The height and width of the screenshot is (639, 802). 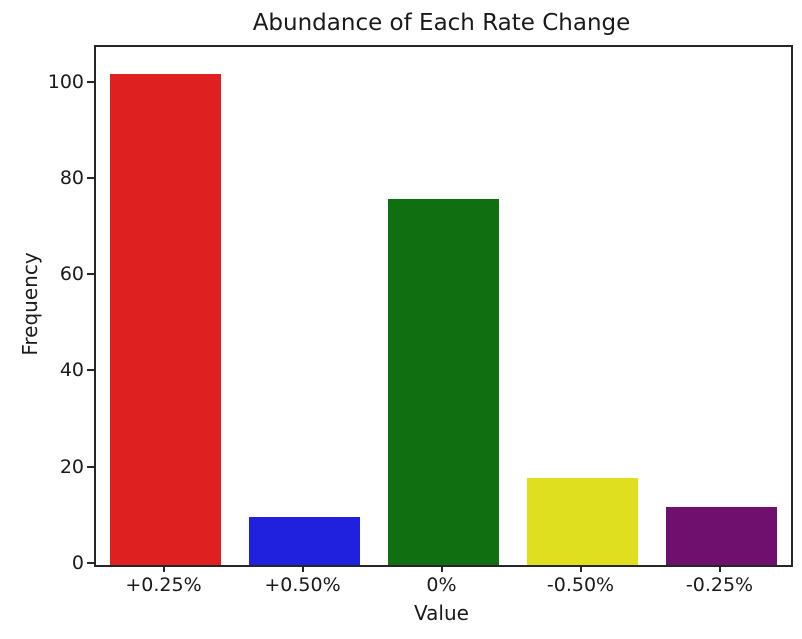 I want to click on bar-+0.25%, so click(x=165, y=319).